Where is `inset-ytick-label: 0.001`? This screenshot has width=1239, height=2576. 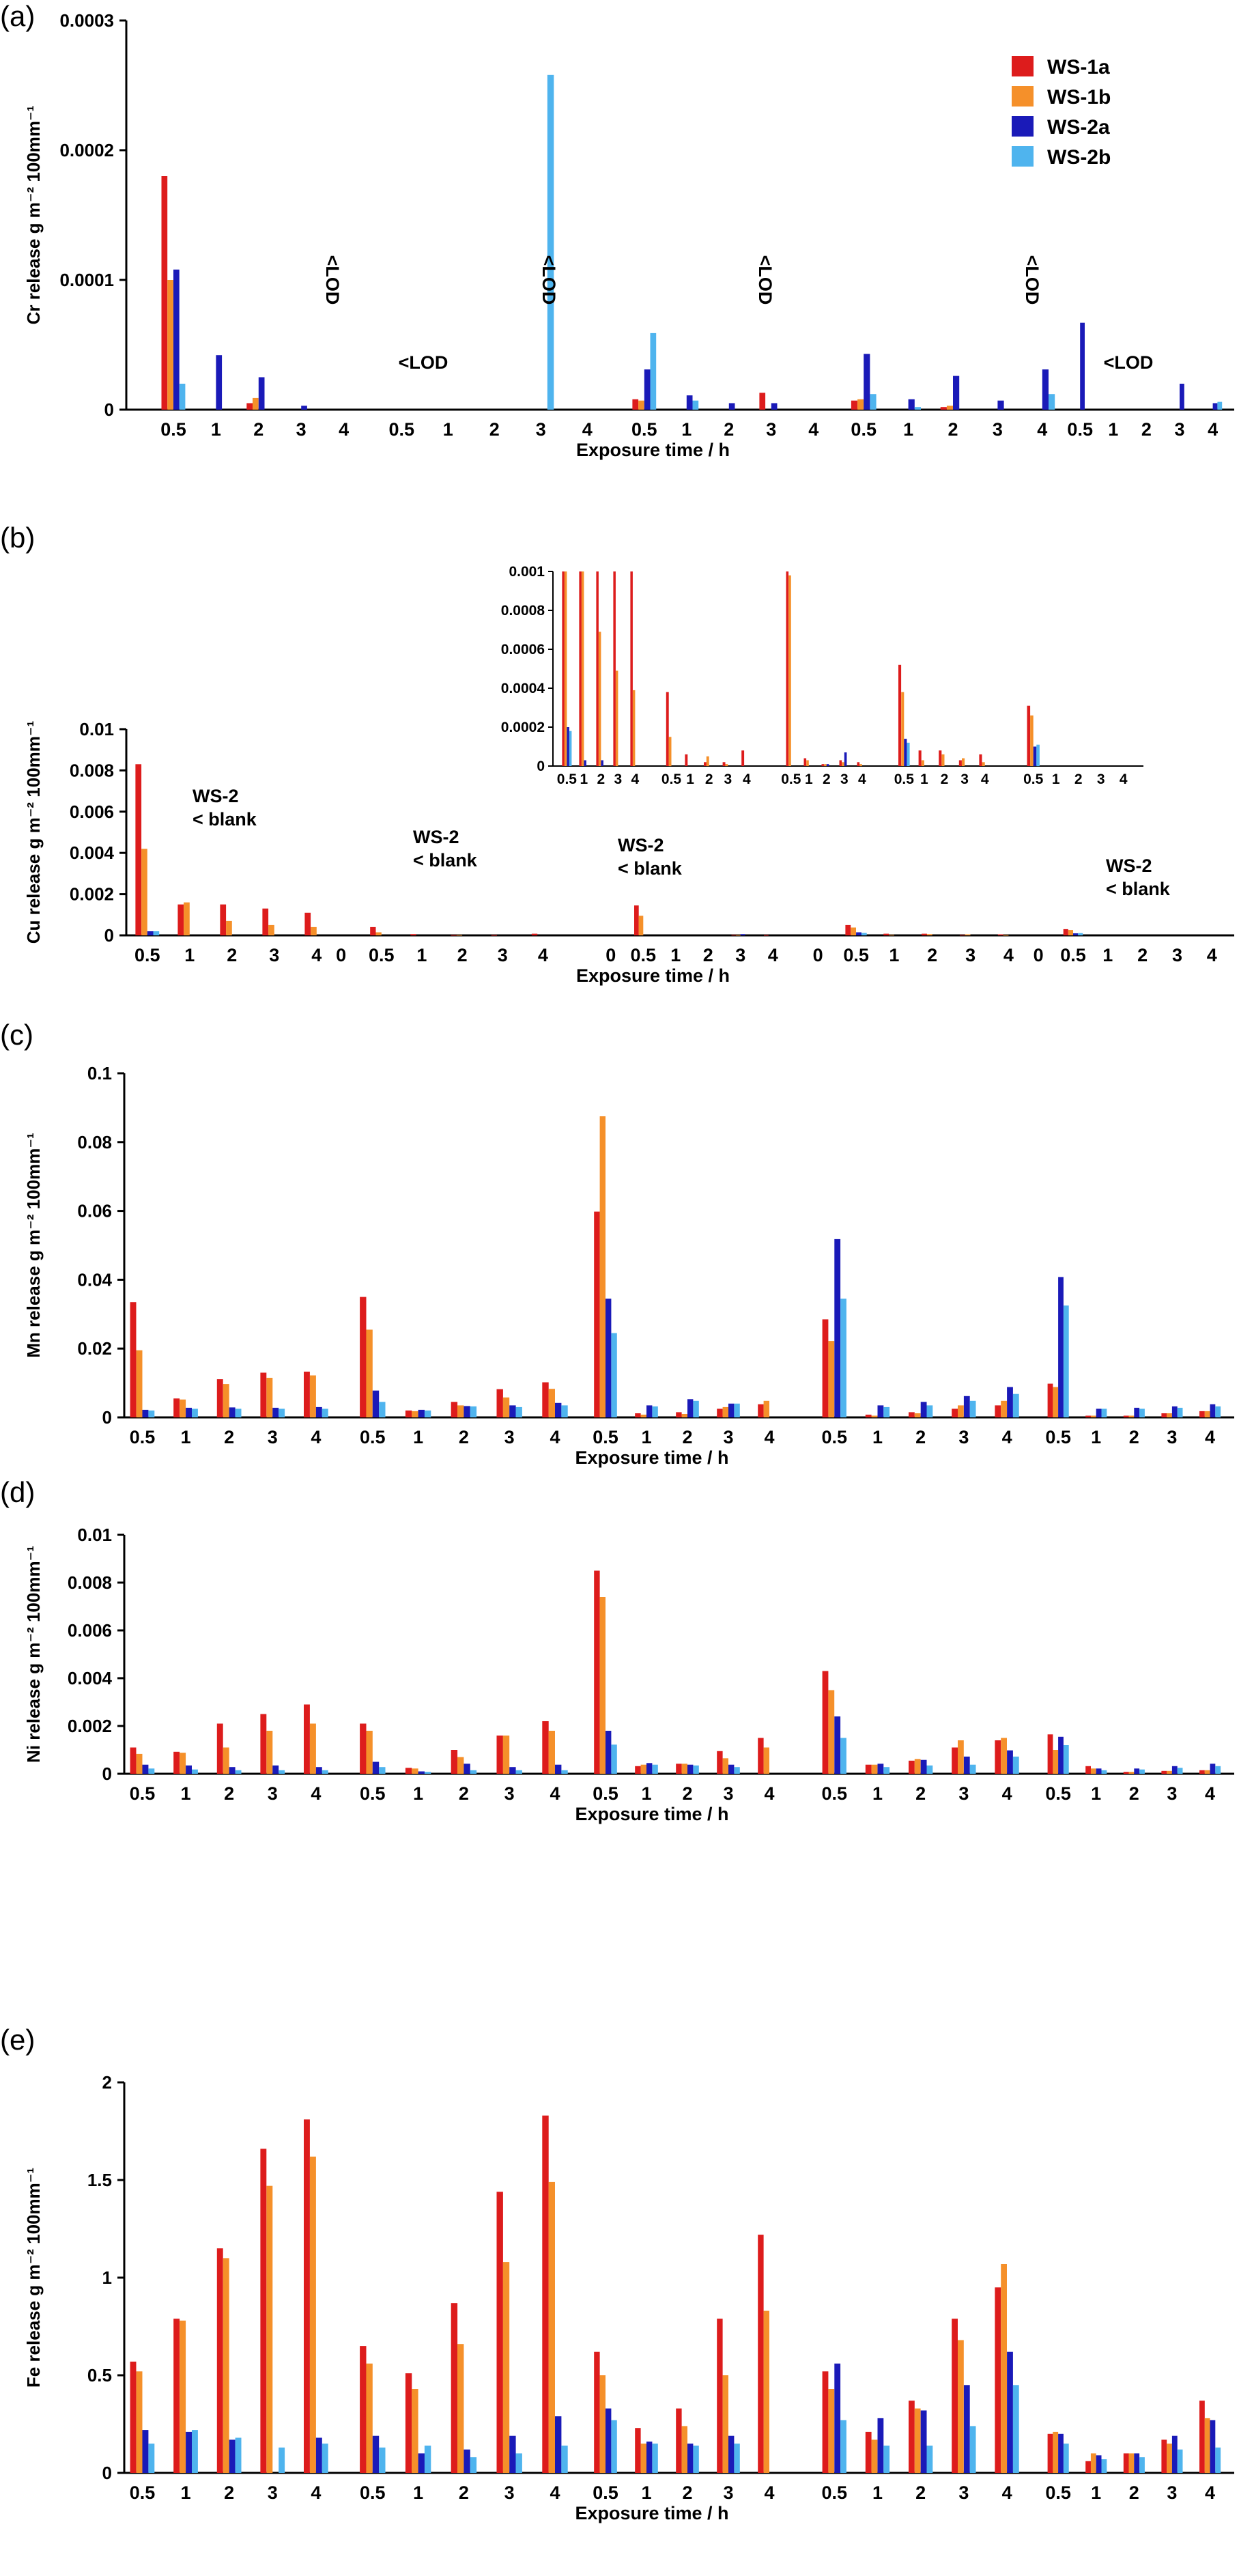
inset-ytick-label: 0.001 is located at coordinates (527, 572).